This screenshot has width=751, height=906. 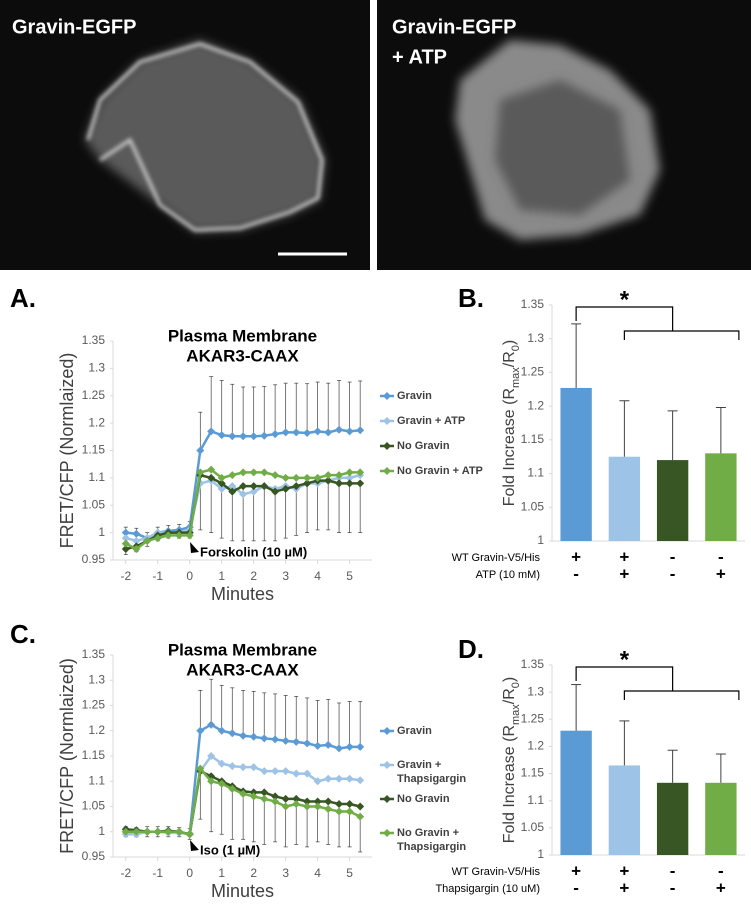 What do you see at coordinates (74, 27) in the screenshot?
I see `image-label: Gravin-EGFP` at bounding box center [74, 27].